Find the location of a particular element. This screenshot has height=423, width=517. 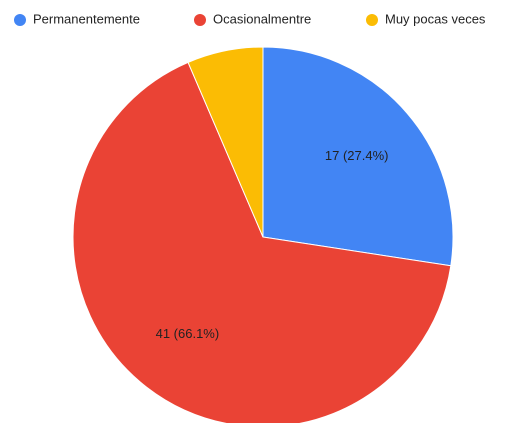

legend-label: Ocasionalmentre is located at coordinates (262, 18).